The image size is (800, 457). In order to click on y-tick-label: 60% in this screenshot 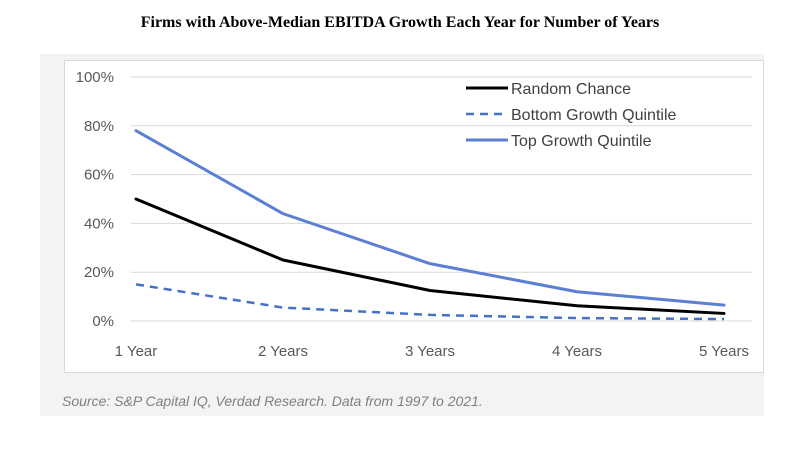, I will do `click(99, 175)`.